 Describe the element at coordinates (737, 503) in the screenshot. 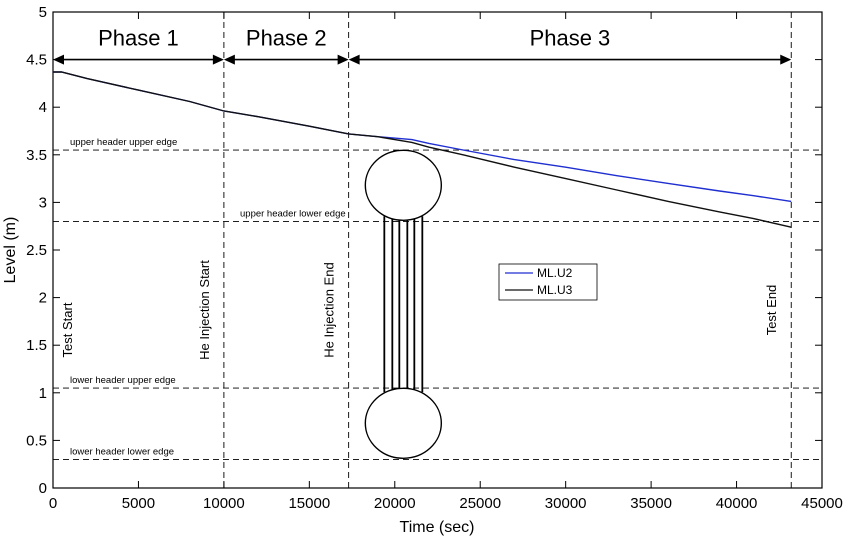

I see `x-tick-label: 40000` at that location.